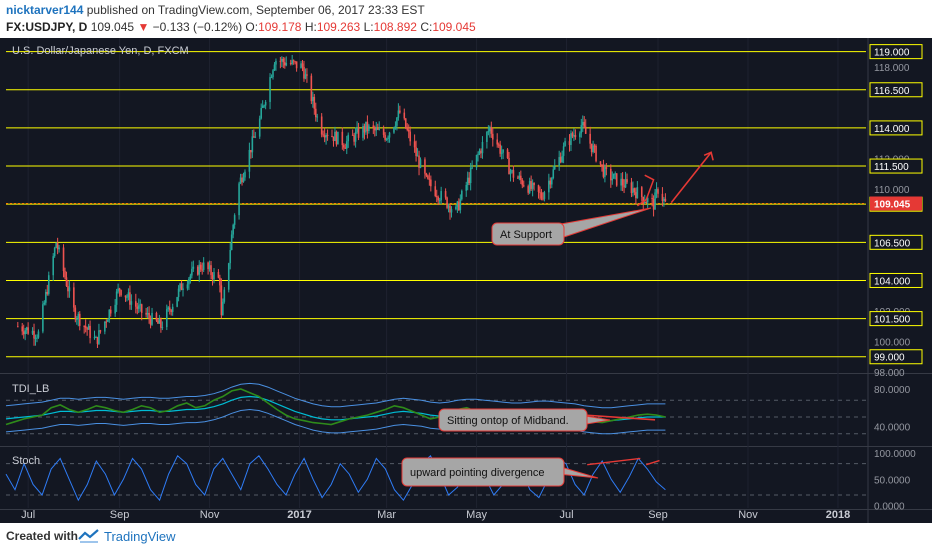 The image size is (932, 550). Describe the element at coordinates (838, 515) in the screenshot. I see `x-tick-label: 2018` at that location.